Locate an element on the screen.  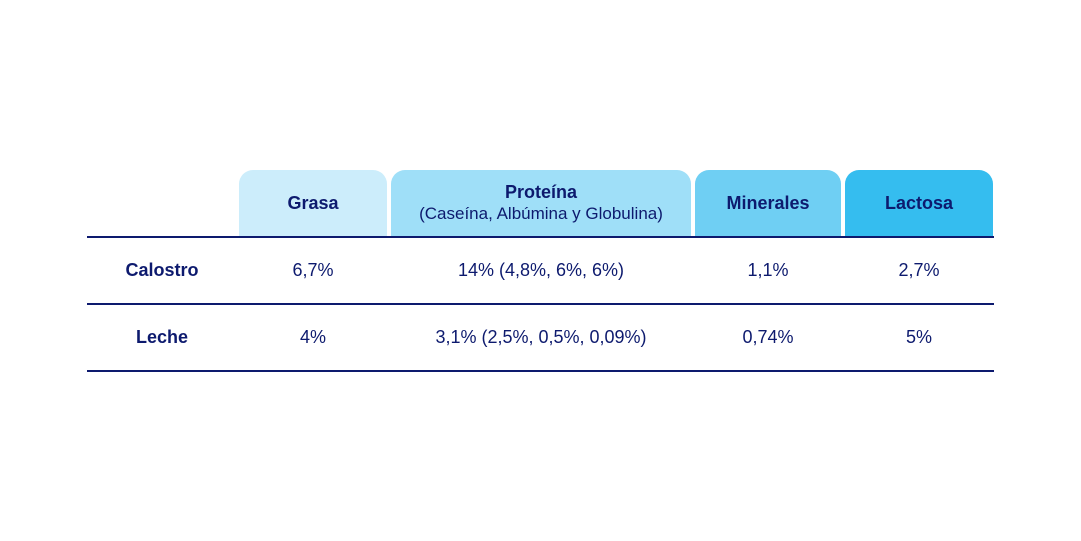
header-proteina-sublabel: (Caseína, Albúmina y Globulina) is located at coordinates (541, 213).